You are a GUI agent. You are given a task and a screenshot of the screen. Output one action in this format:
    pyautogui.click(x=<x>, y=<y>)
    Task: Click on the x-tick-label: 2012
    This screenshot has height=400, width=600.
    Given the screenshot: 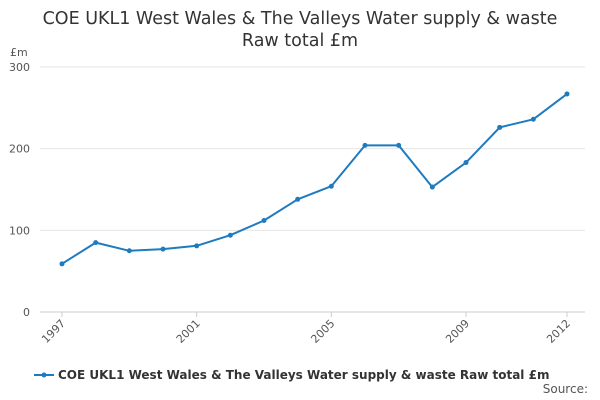 What is the action you would take?
    pyautogui.click(x=558, y=331)
    